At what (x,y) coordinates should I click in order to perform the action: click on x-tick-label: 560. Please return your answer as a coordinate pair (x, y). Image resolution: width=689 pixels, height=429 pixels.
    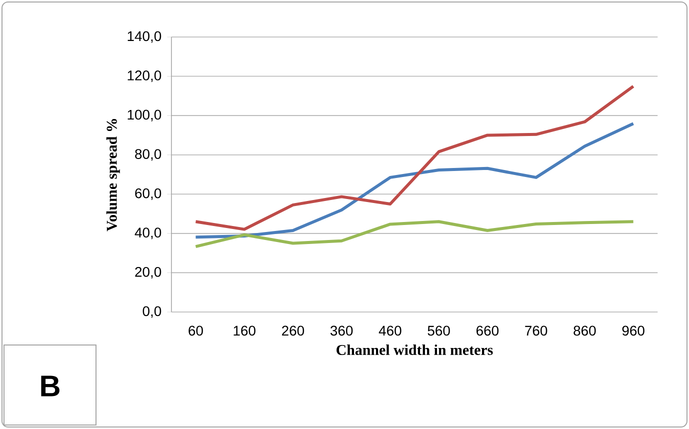
    Looking at the image, I should click on (439, 331).